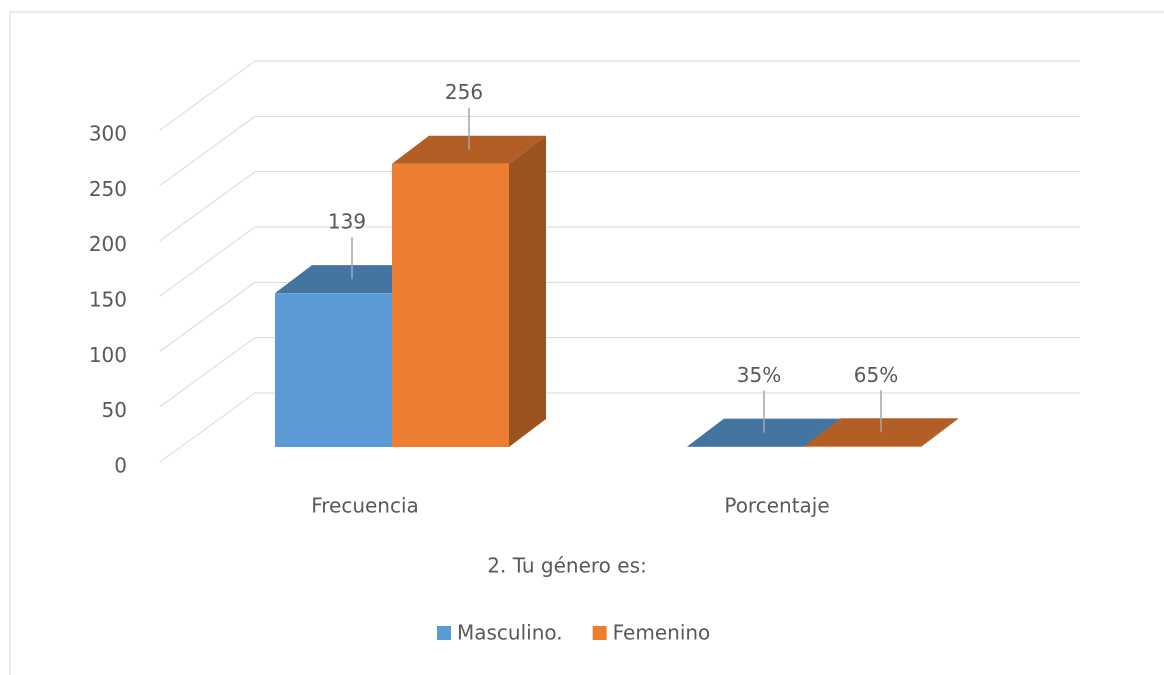  Describe the element at coordinates (108, 189) in the screenshot. I see `y-tick-label: 250` at that location.